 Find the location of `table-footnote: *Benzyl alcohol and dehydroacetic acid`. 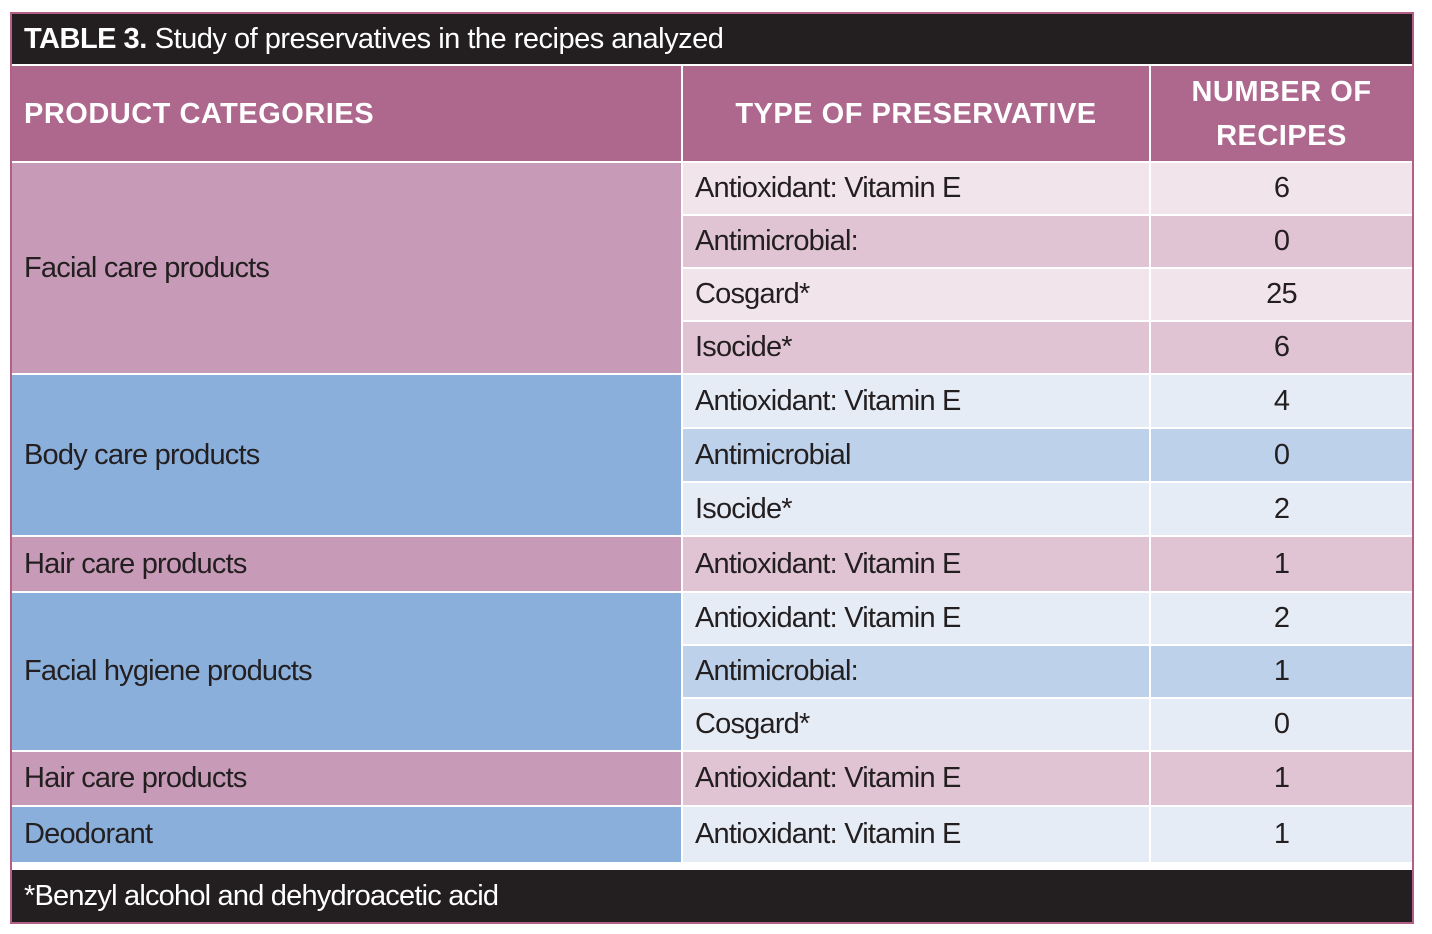

table-footnote: *Benzyl alcohol and dehydroacetic acid is located at coordinates (712, 896).